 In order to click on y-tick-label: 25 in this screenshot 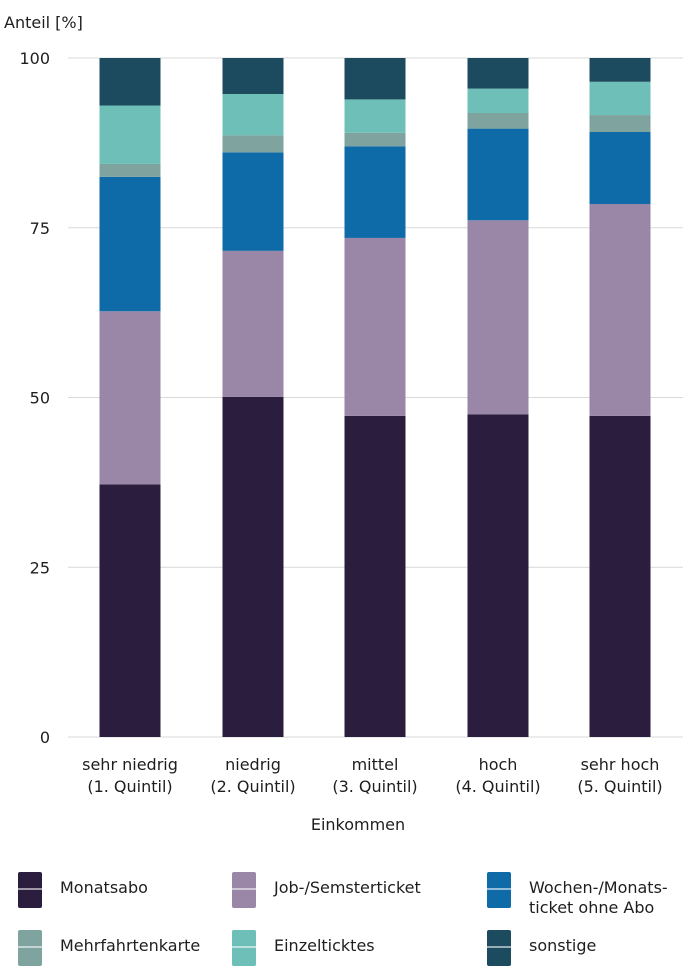, I will do `click(40, 567)`.